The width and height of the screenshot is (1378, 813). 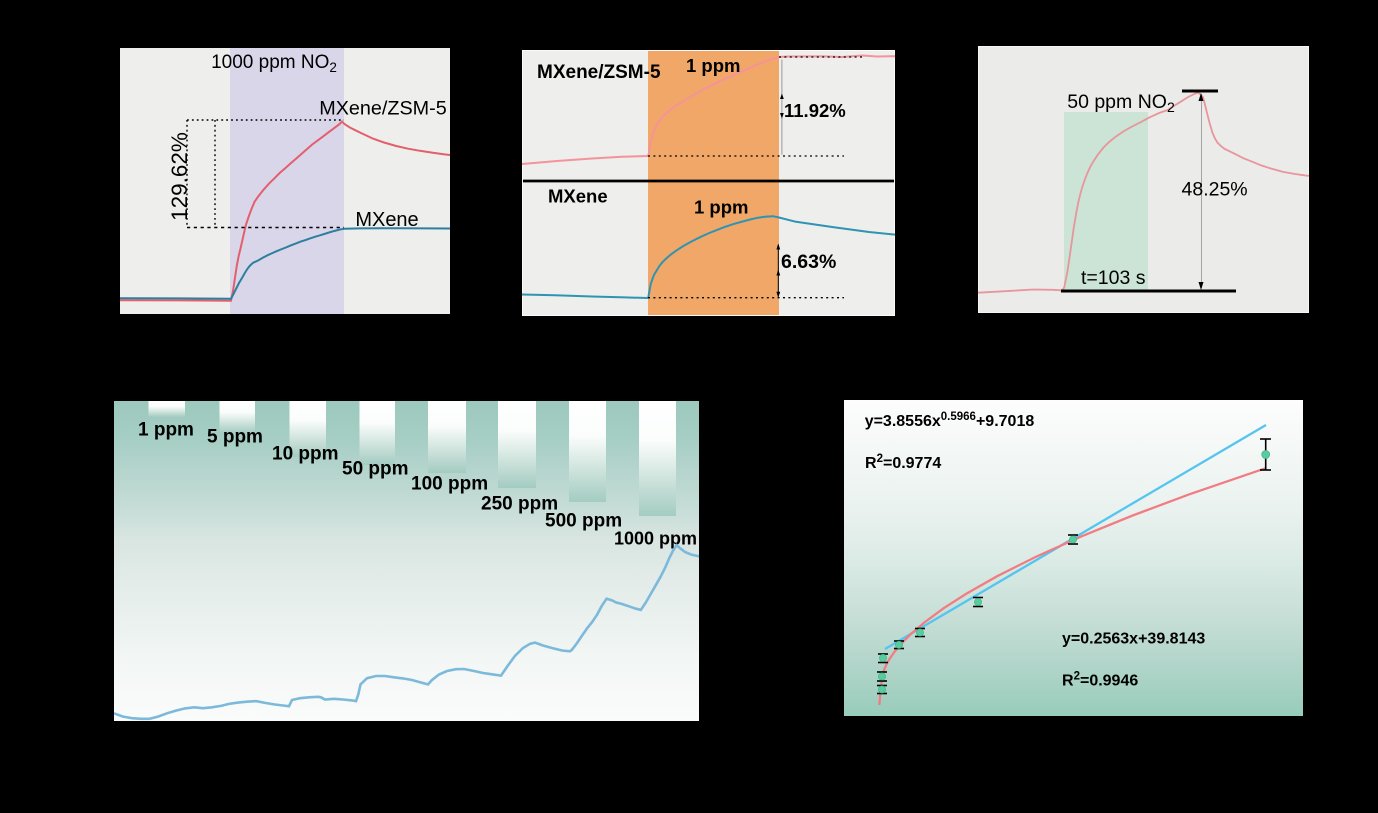 I want to click on svg-text: R2=0.9774, so click(x=903, y=462).